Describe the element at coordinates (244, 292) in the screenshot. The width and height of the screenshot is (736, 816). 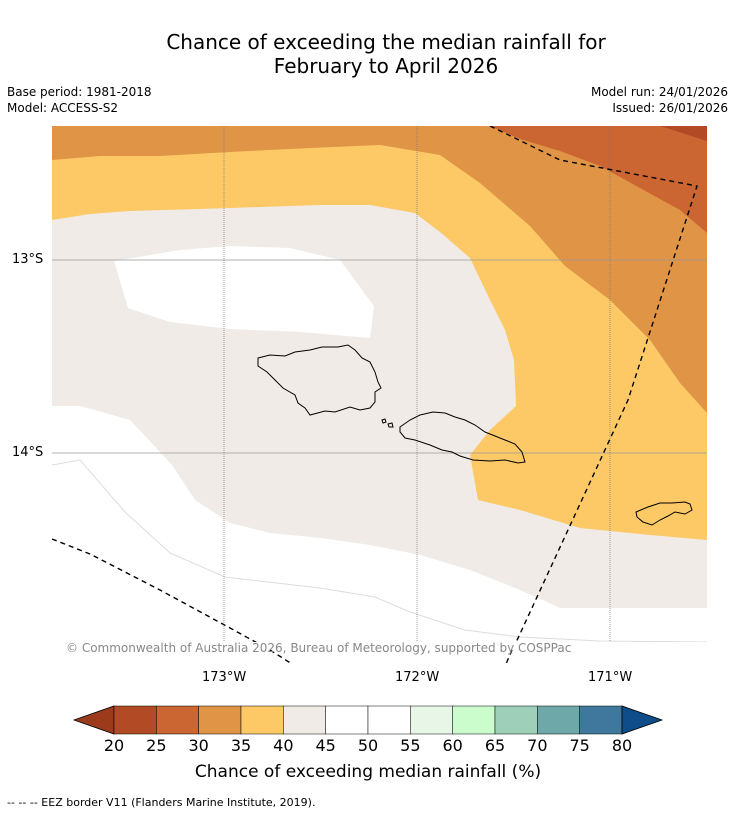
I see `zone-45-50-pocket` at that location.